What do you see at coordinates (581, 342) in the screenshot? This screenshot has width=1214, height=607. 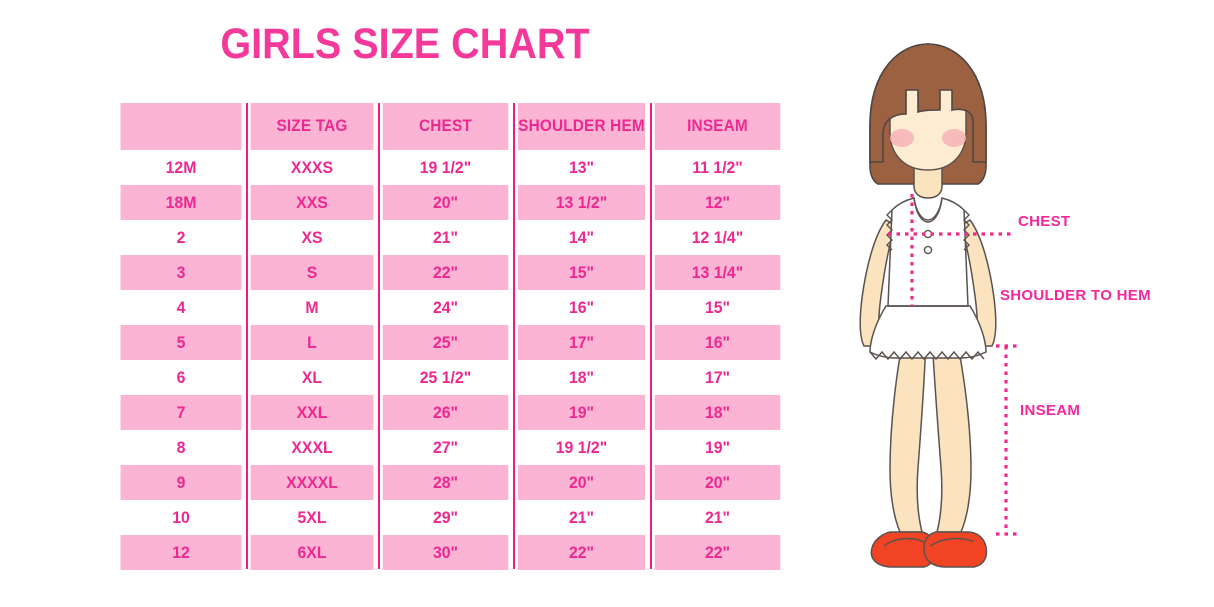 I see `cell-shoulder-hem: 17"` at bounding box center [581, 342].